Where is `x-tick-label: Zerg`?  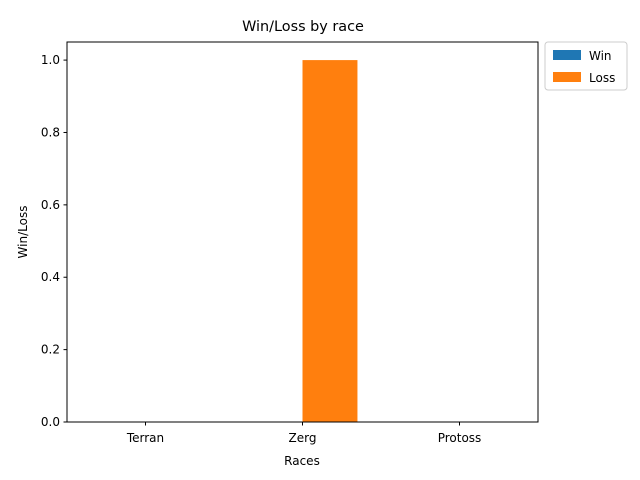 x-tick-label: Zerg is located at coordinates (303, 438).